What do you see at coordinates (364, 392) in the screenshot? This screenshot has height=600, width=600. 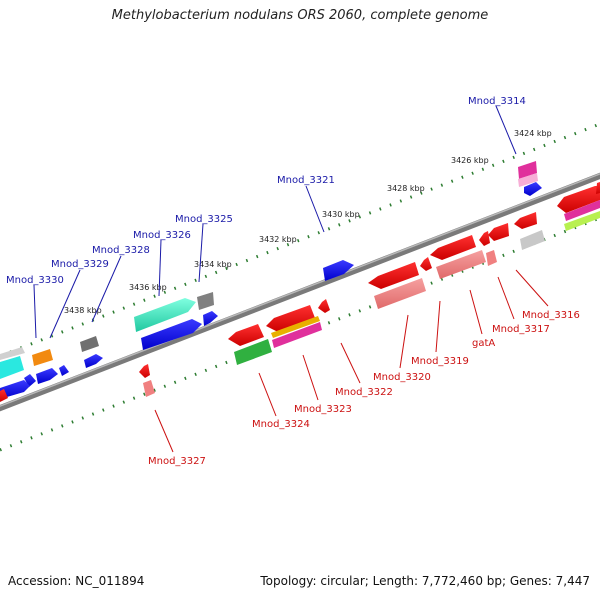 I see `gene-label-reverse: Mnod_3322` at bounding box center [364, 392].